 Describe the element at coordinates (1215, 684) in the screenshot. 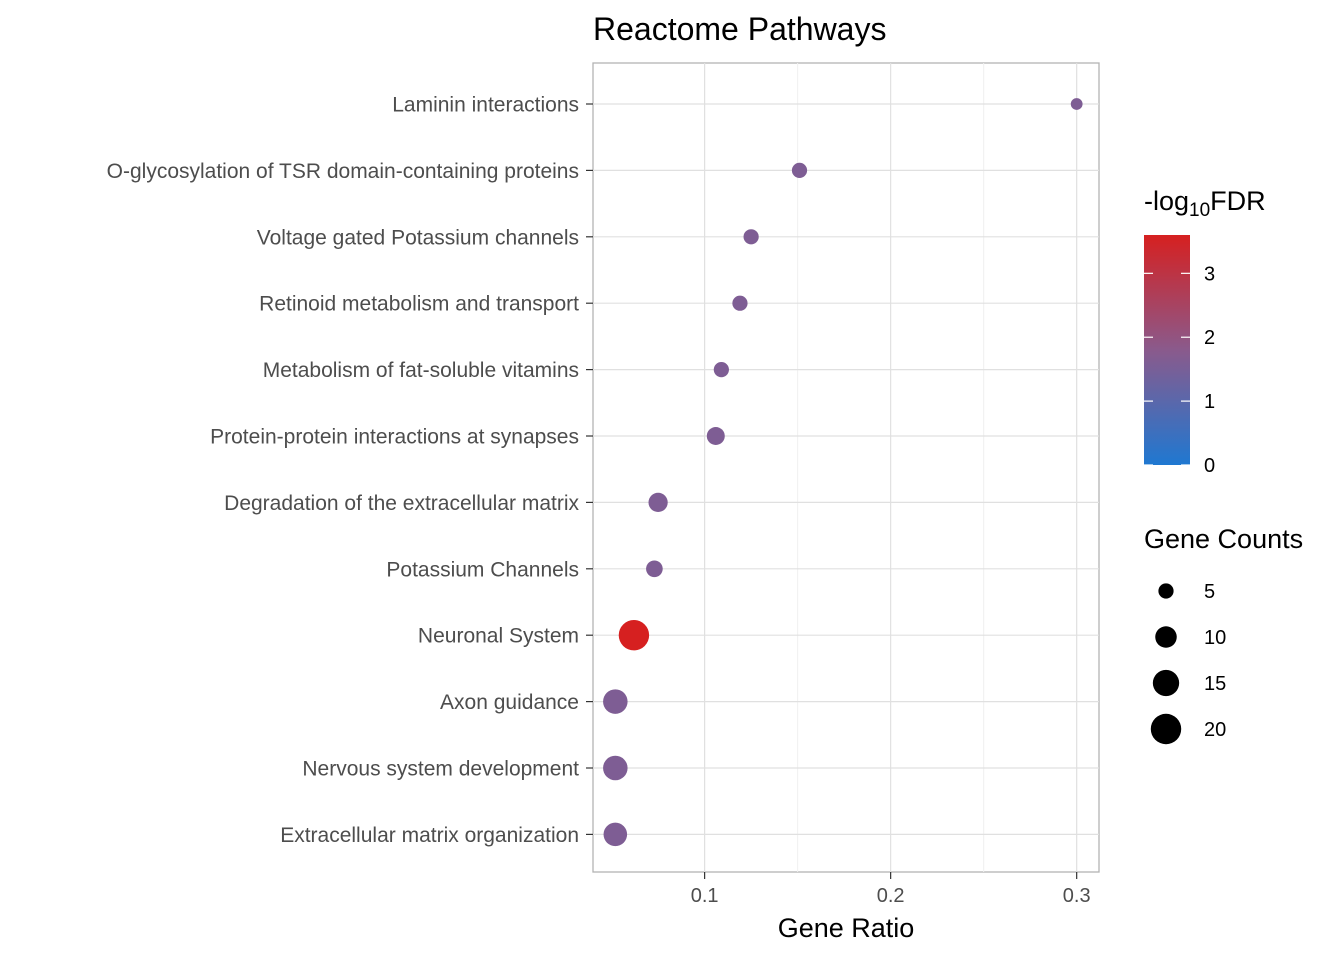

I see `size-legend-label: 15` at that location.